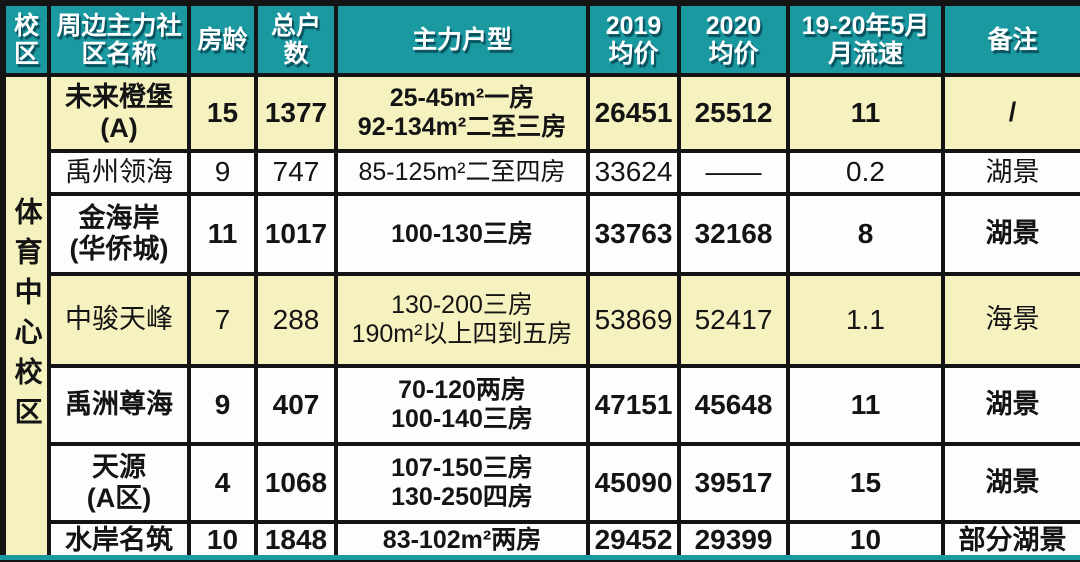 The image size is (1080, 562). What do you see at coordinates (119, 405) in the screenshot?
I see `cell-community: 禹洲尊海` at bounding box center [119, 405].